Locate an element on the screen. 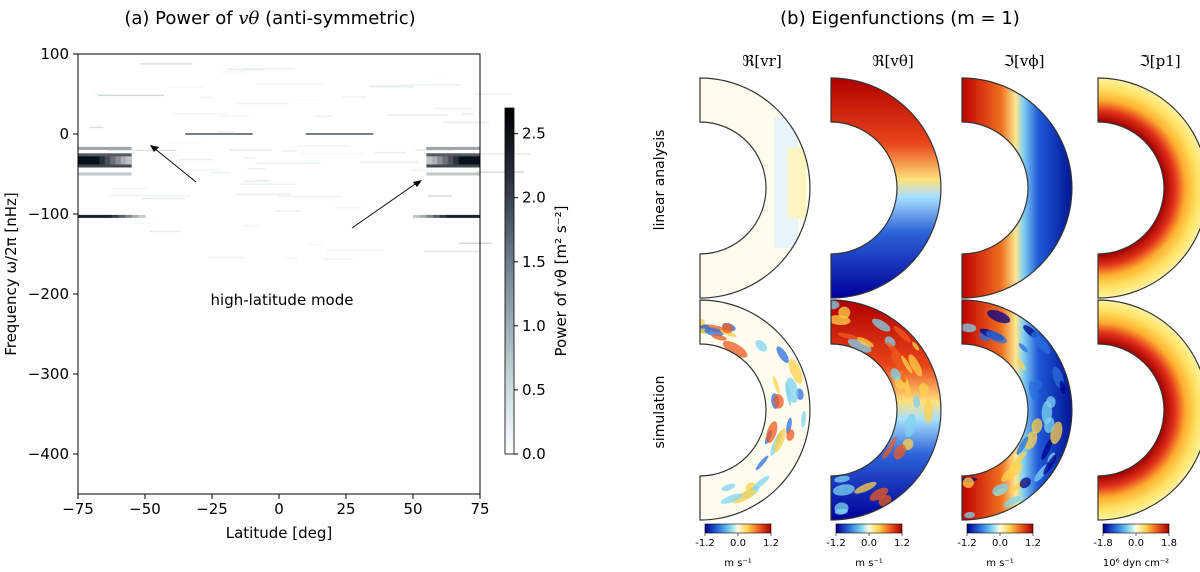  power-colorbar is located at coordinates (509, 281).